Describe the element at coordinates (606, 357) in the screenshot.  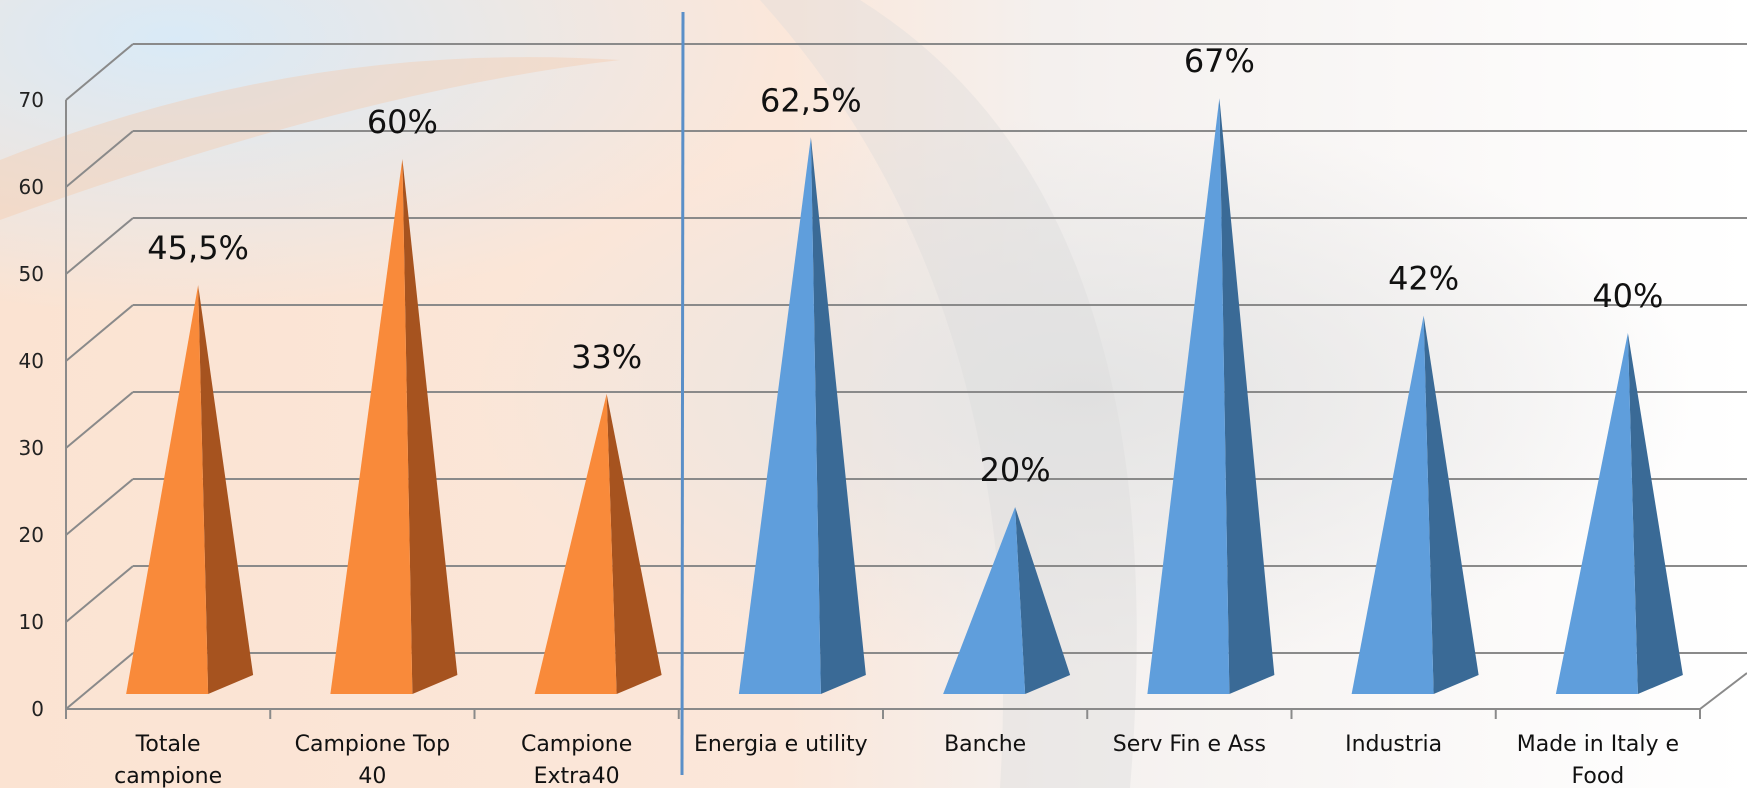
I see `data-label: 33%` at that location.